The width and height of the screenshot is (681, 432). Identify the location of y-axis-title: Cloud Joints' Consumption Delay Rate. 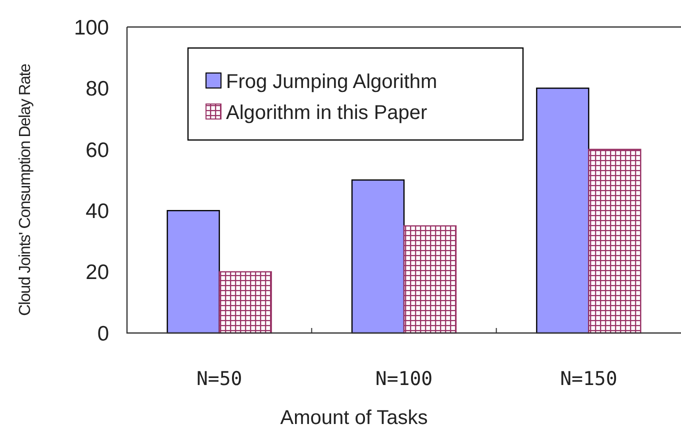
(25, 189).